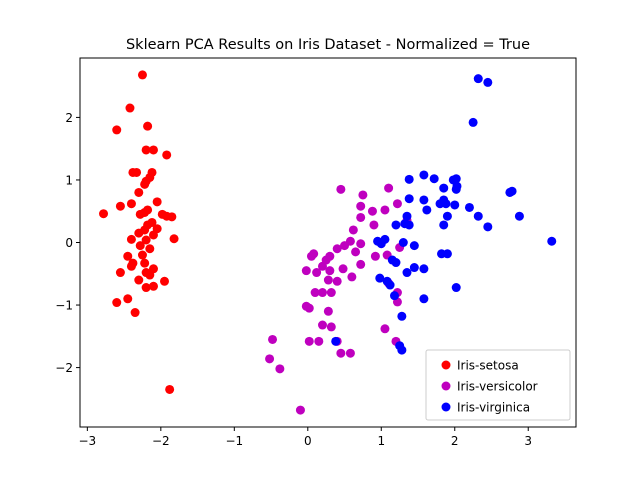 The image size is (640, 480). Describe the element at coordinates (161, 441) in the screenshot. I see `x-tick-label-1: −2` at that location.